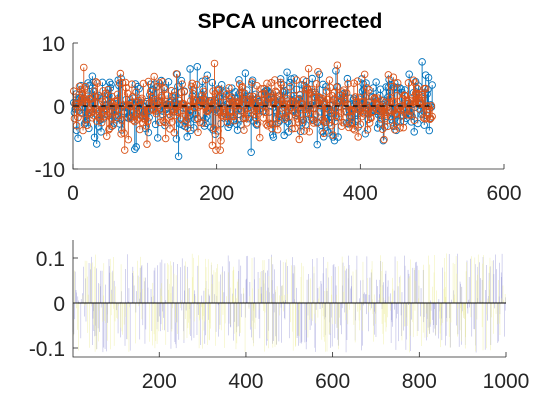  I want to click on chart-title: SPCA uncorrected, so click(290, 21).